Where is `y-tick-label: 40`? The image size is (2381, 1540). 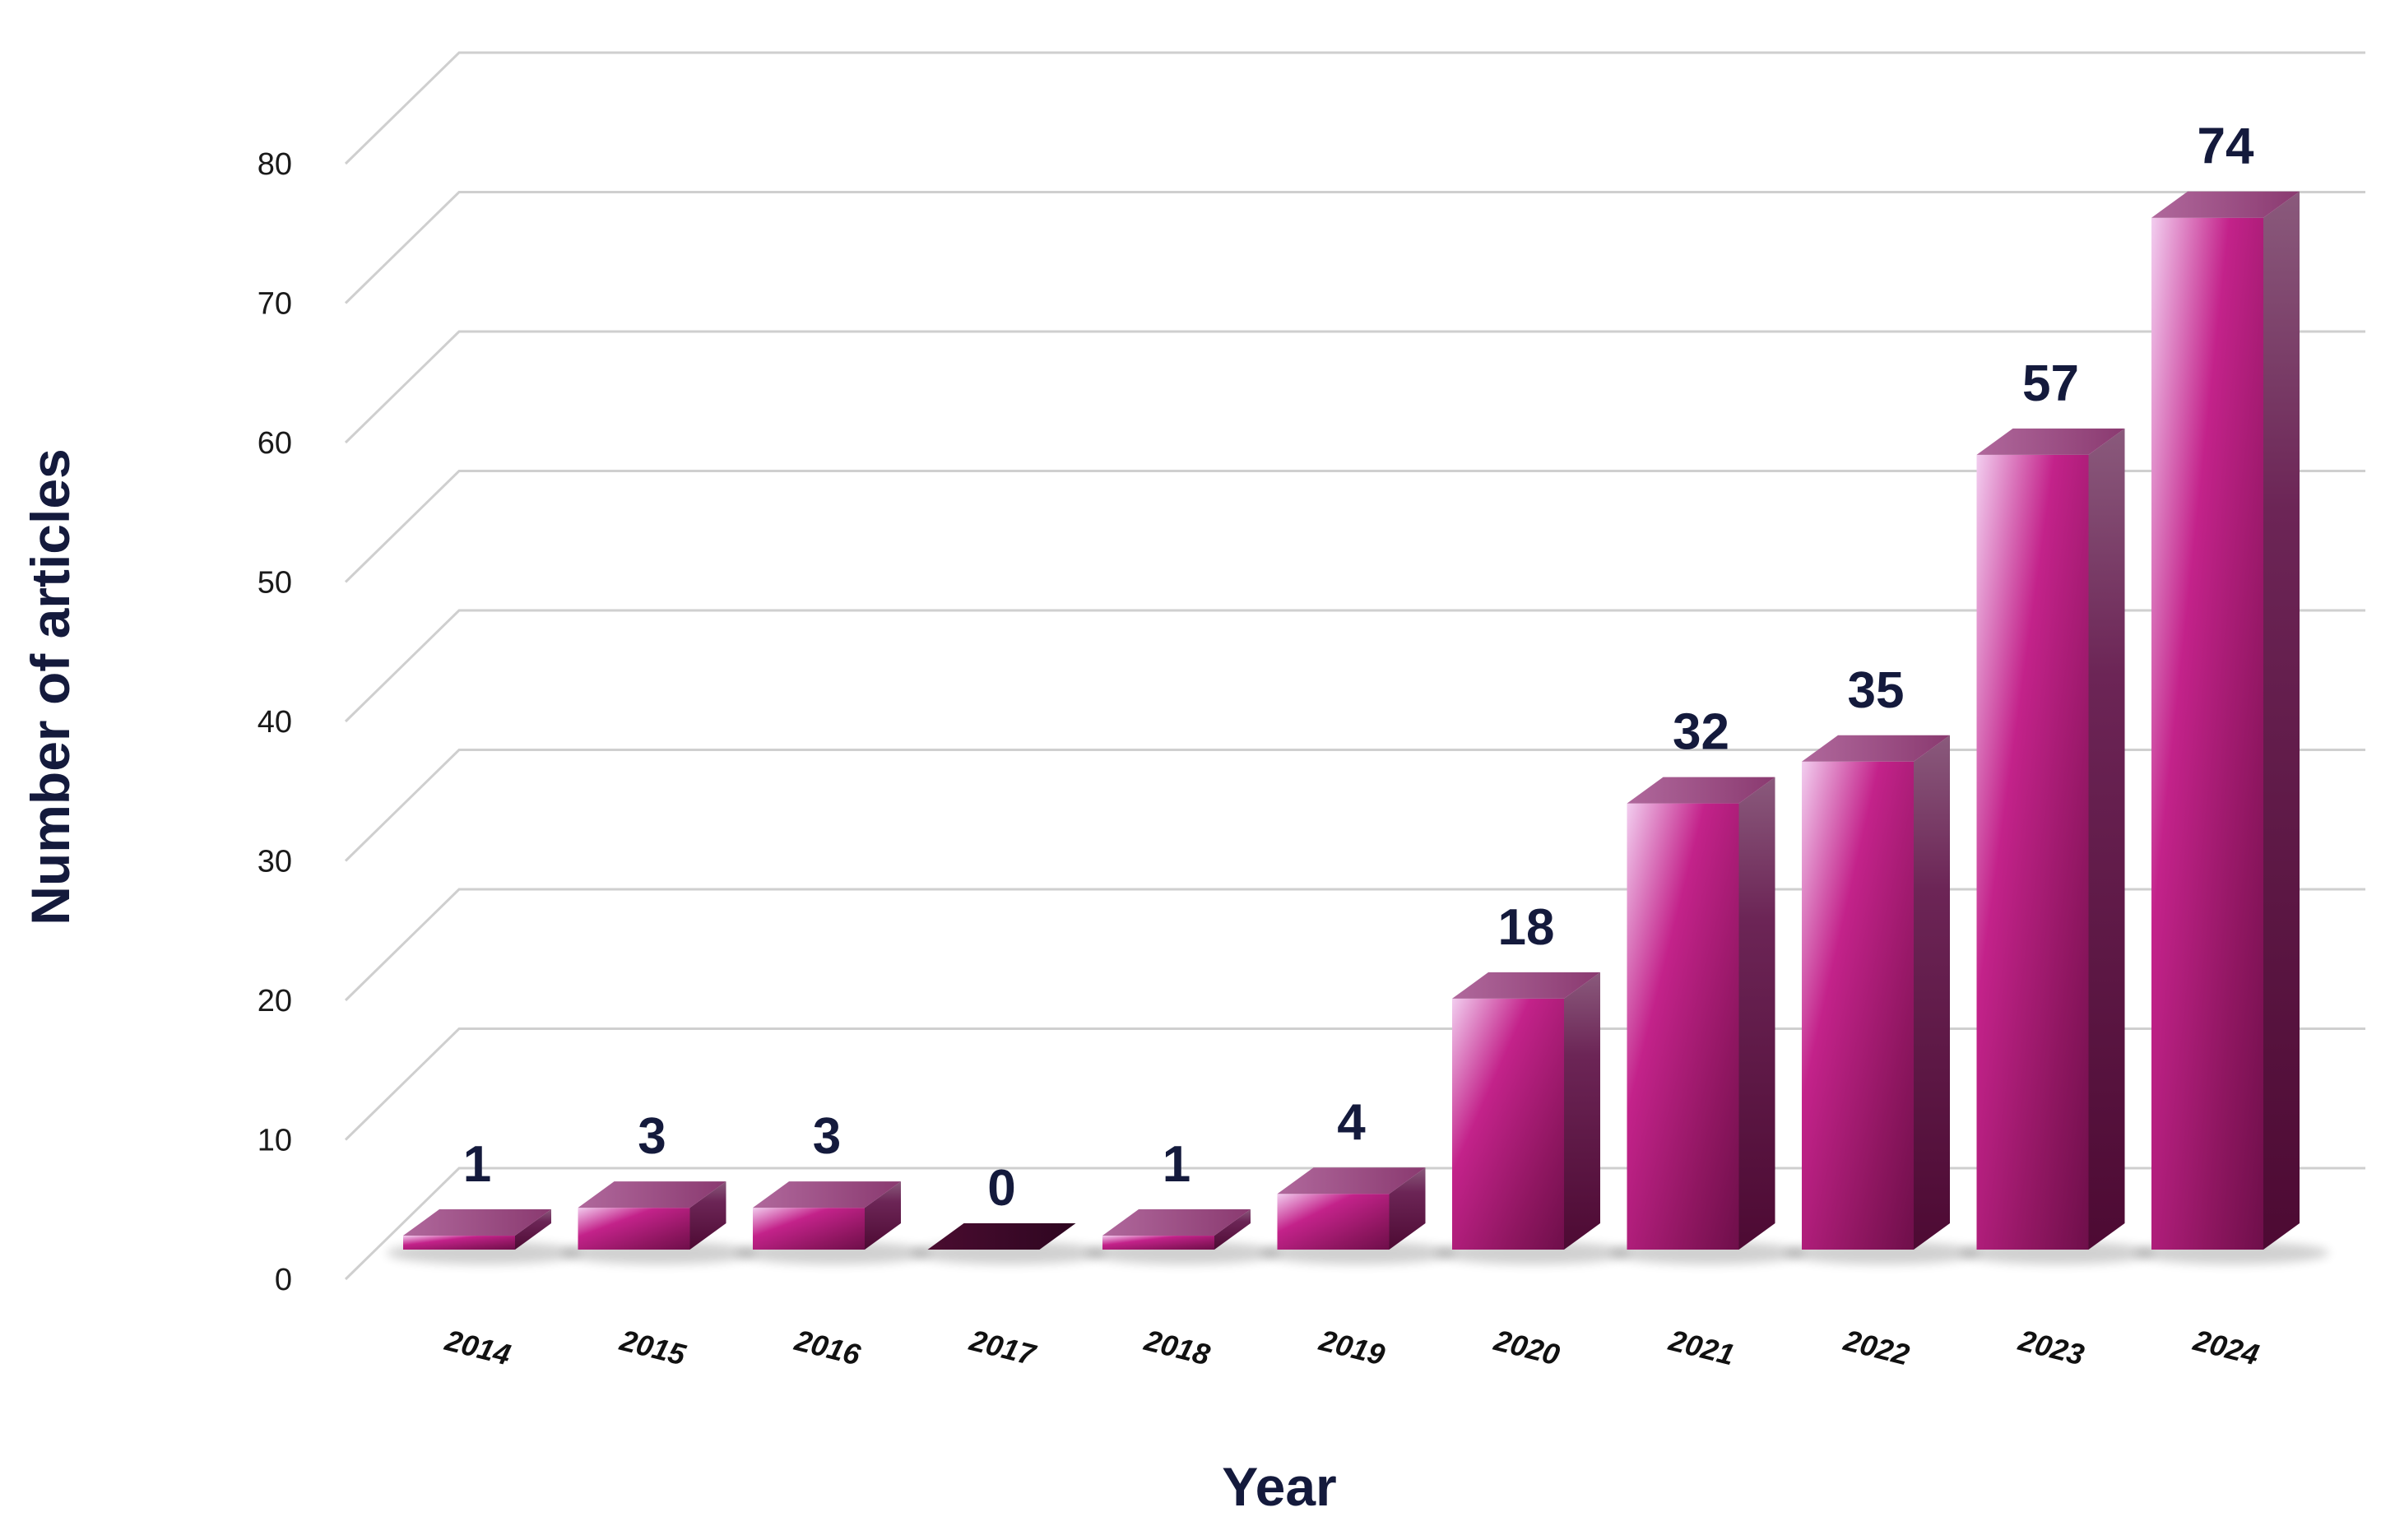 y-tick-label: 40 is located at coordinates (275, 722).